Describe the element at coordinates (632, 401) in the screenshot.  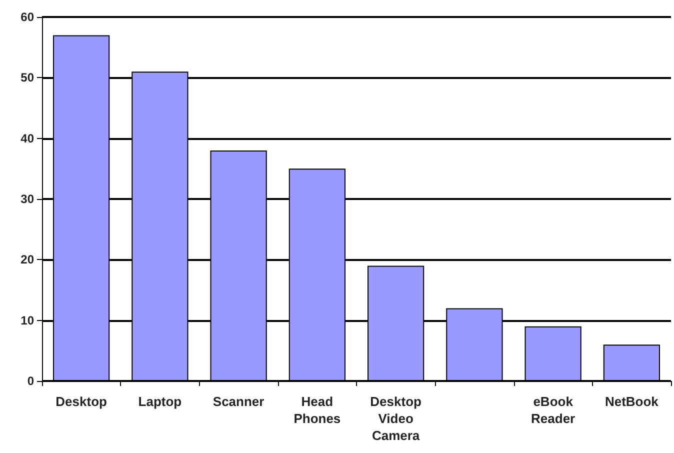
I see `x-tick-label: NetBook` at that location.